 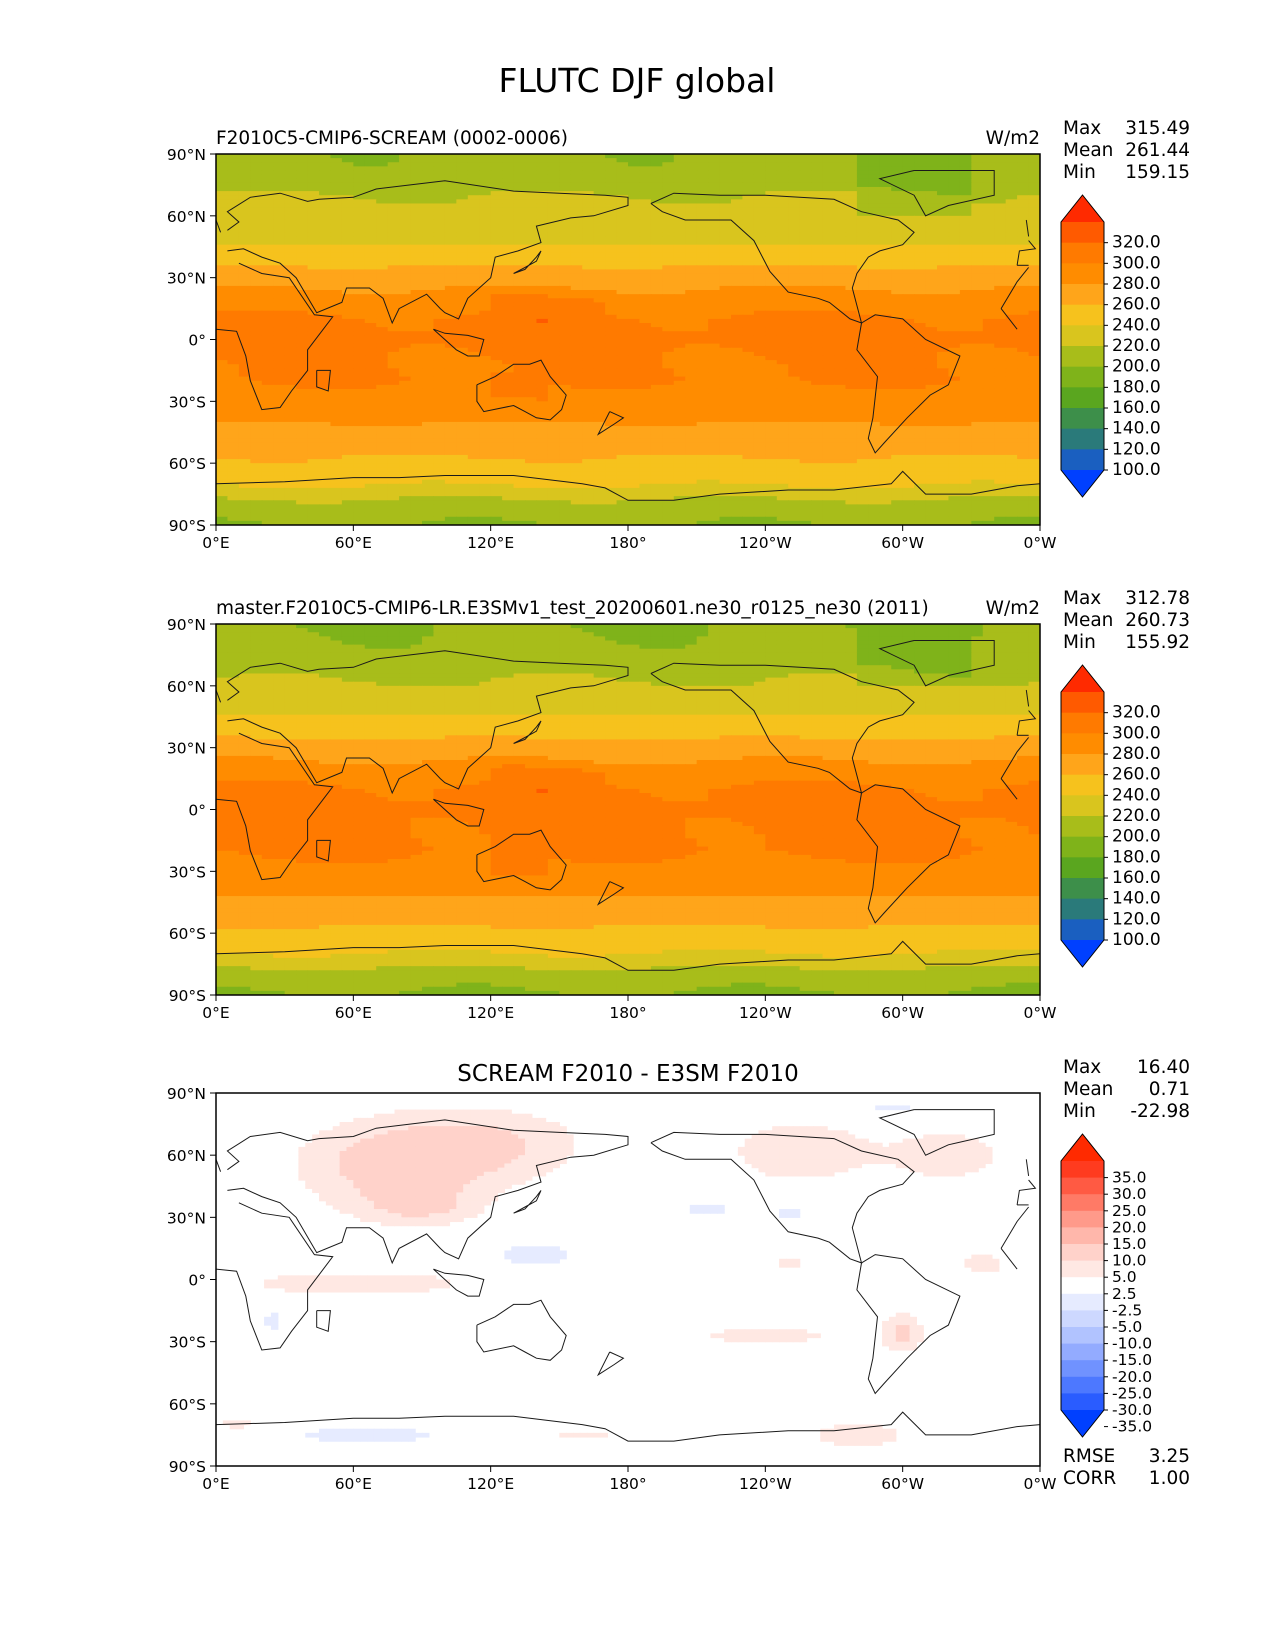 What do you see at coordinates (1160, 1111) in the screenshot?
I see `stat-value-min: -22.98` at bounding box center [1160, 1111].